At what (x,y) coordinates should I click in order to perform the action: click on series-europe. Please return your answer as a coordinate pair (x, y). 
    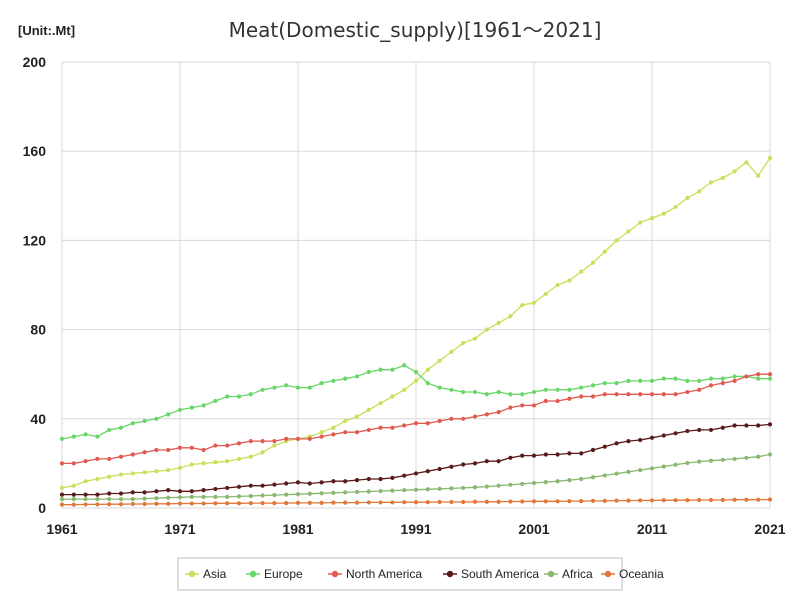
    Looking at the image, I should click on (416, 402).